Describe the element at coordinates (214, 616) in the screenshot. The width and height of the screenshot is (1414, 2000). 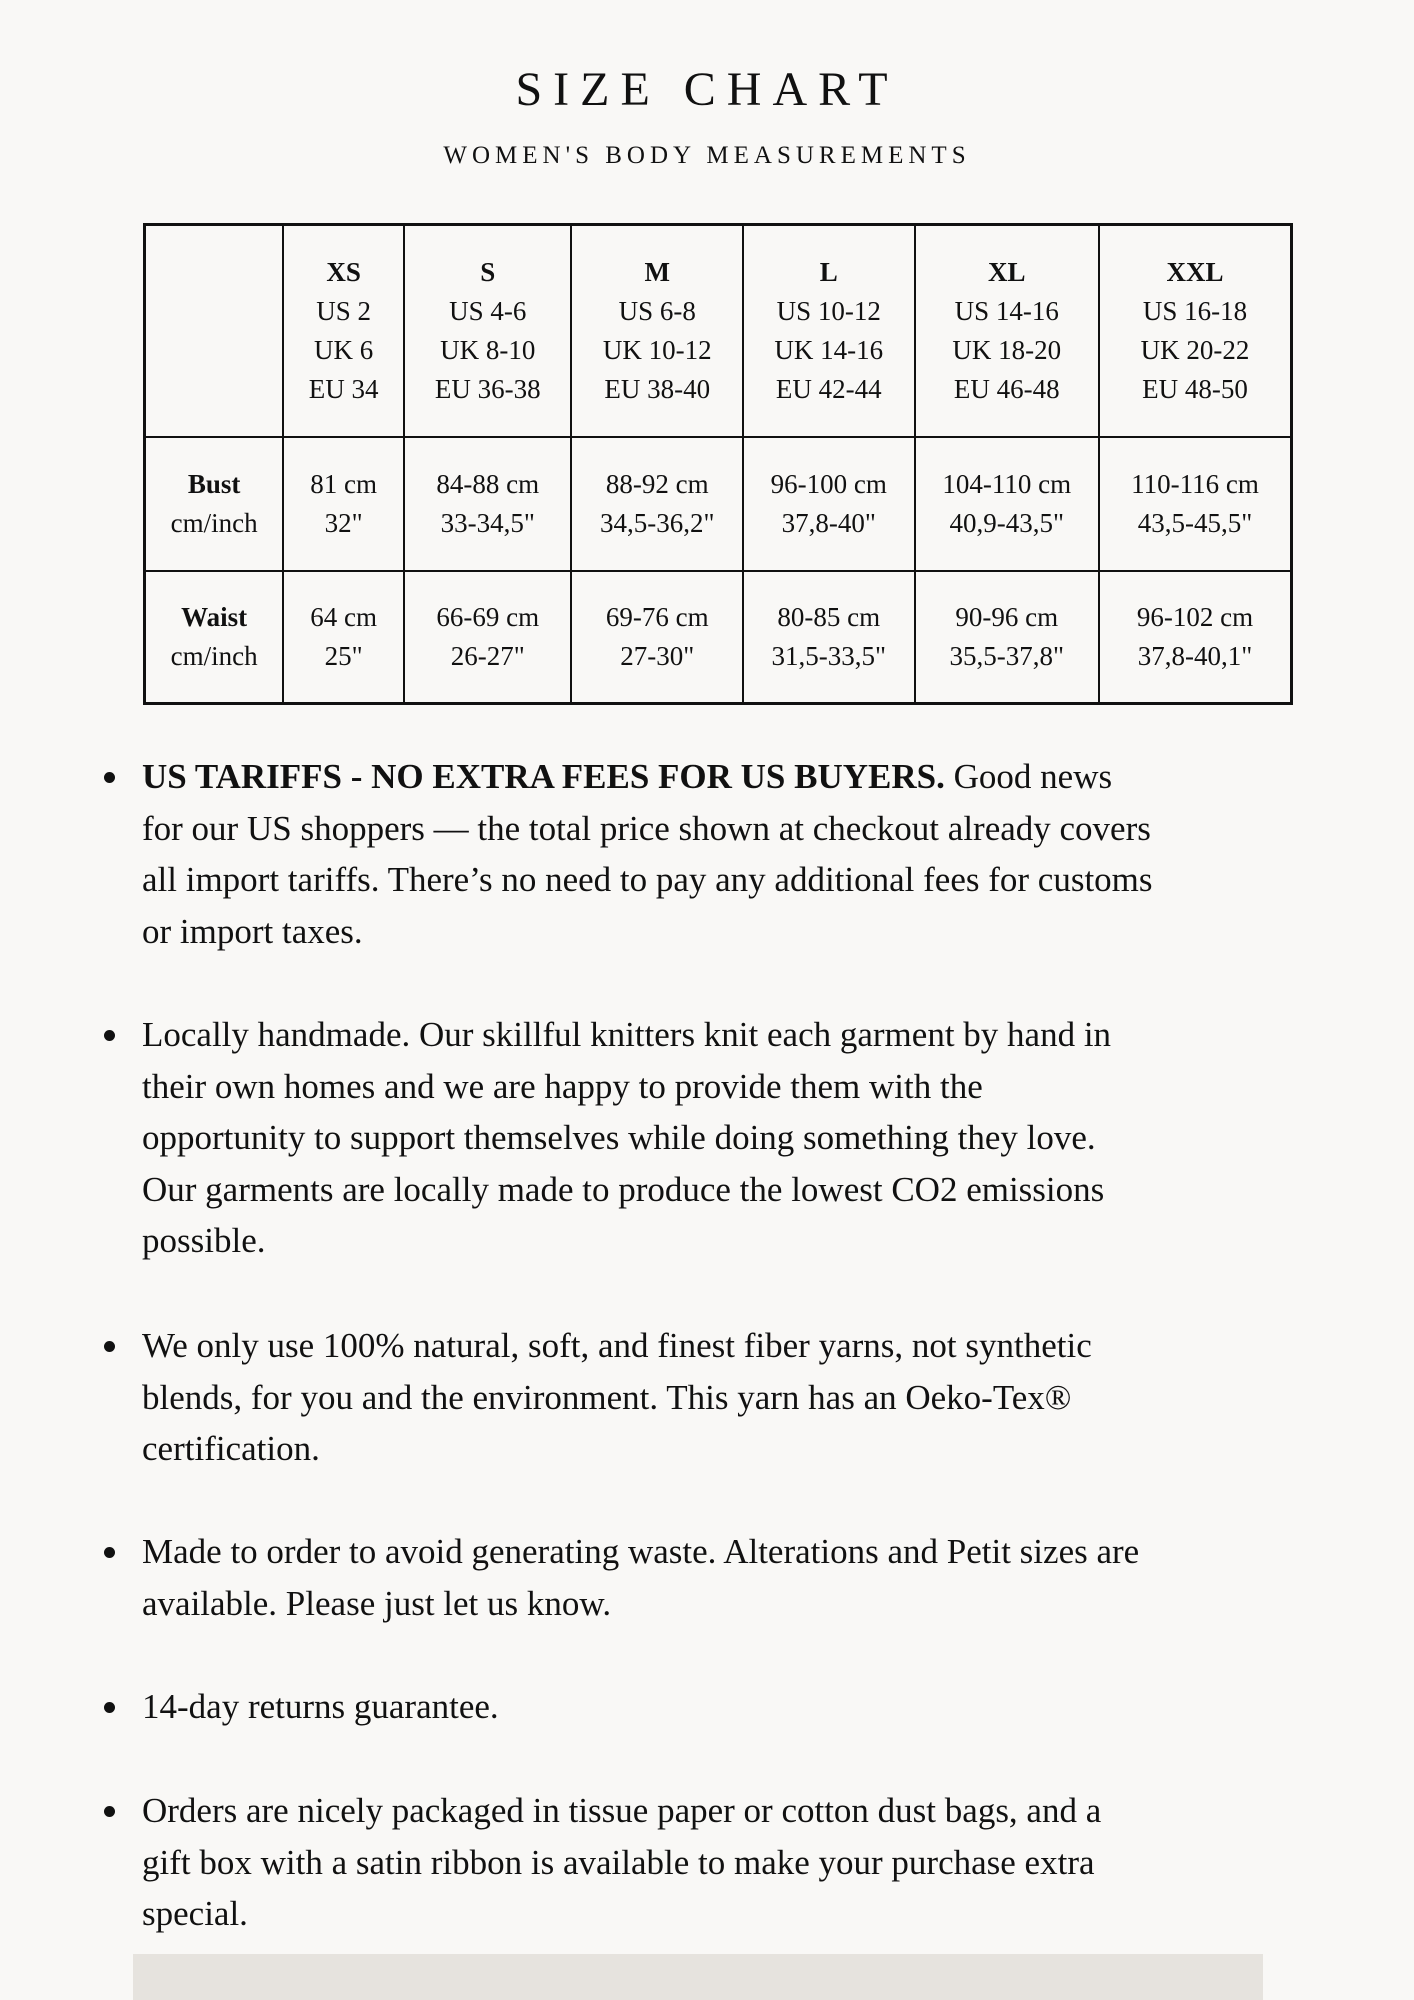
I see `row-label: Waist` at that location.